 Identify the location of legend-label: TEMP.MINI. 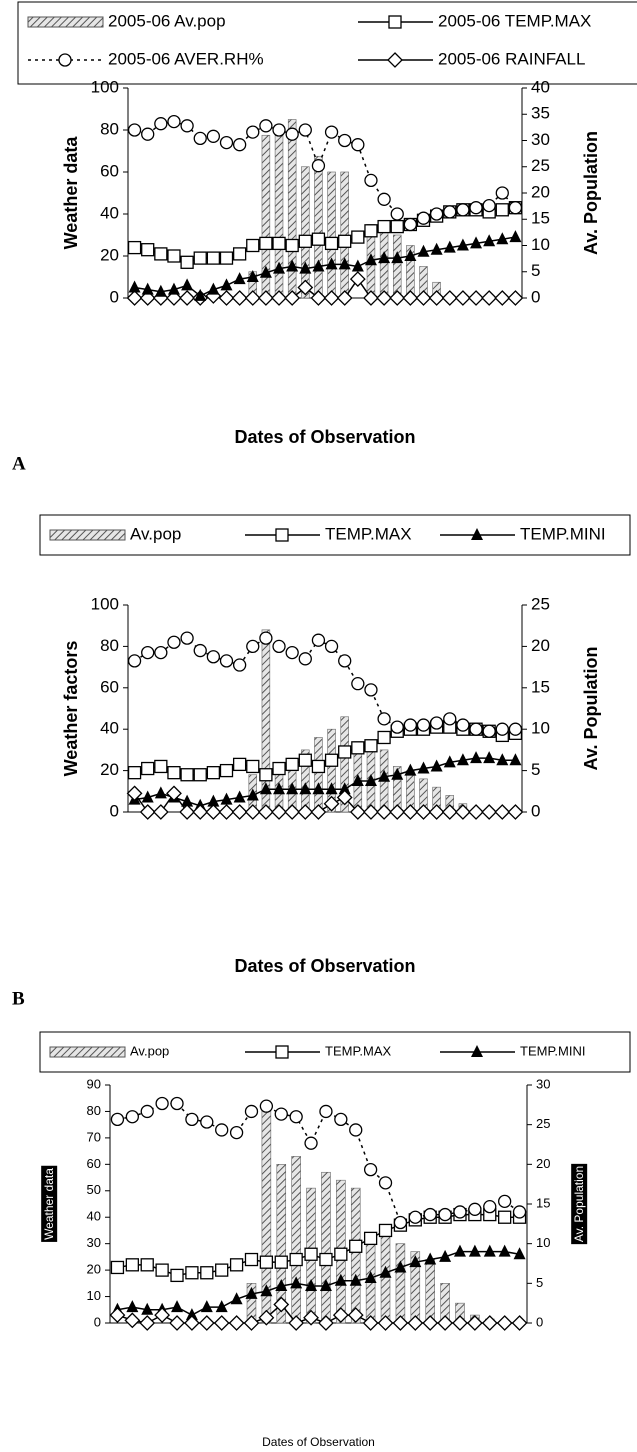
(553, 1050).